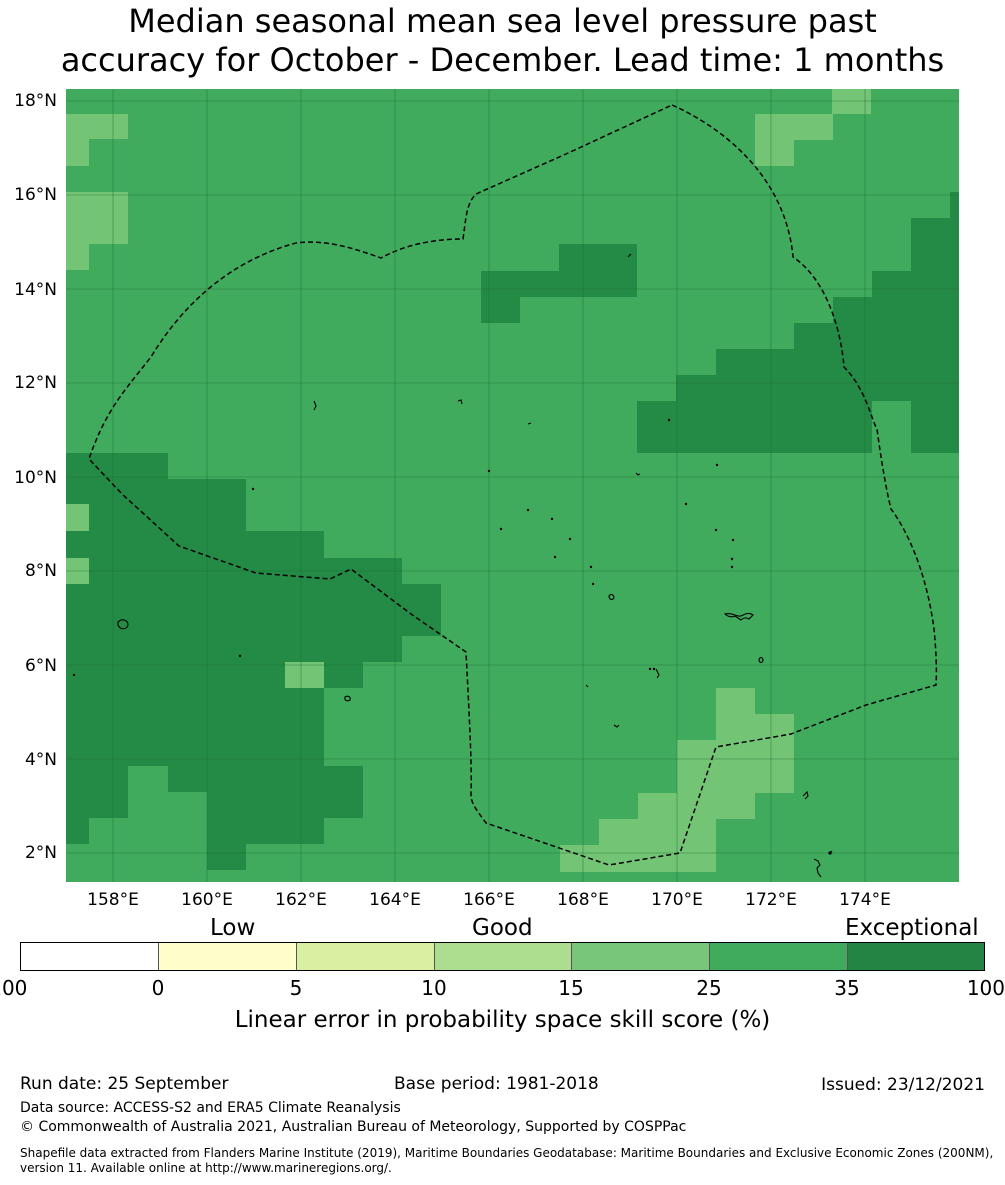 This screenshot has height=1185, width=1005. Describe the element at coordinates (502, 928) in the screenshot. I see `colorbar-category-good: Good` at that location.